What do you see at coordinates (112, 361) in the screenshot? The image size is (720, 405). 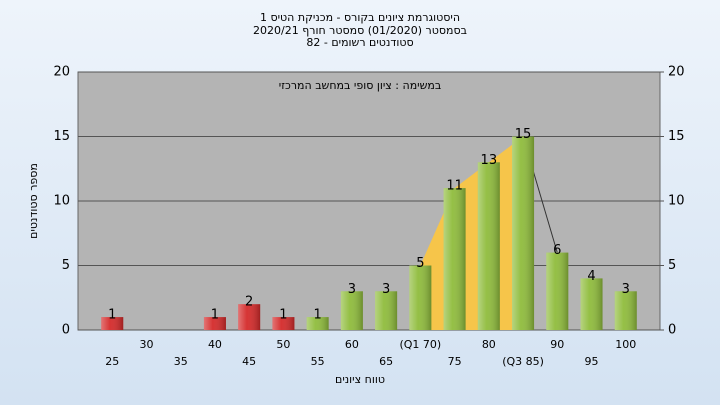 I see `x-tick-label: 25` at bounding box center [112, 361].